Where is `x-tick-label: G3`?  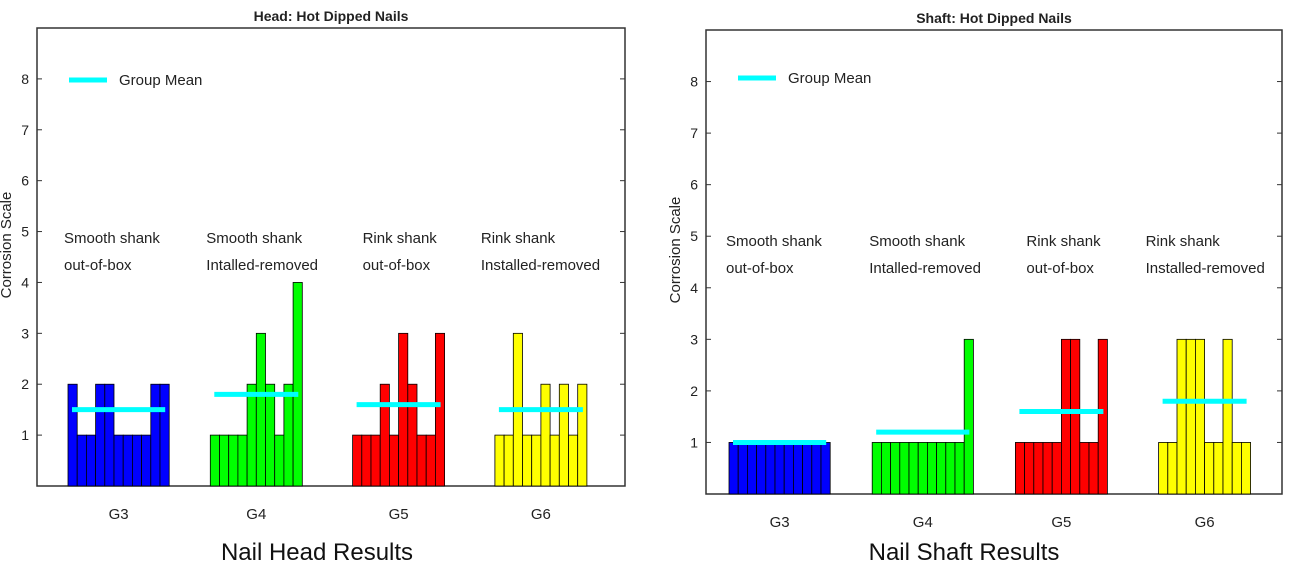
x-tick-label: G3 is located at coordinates (119, 514).